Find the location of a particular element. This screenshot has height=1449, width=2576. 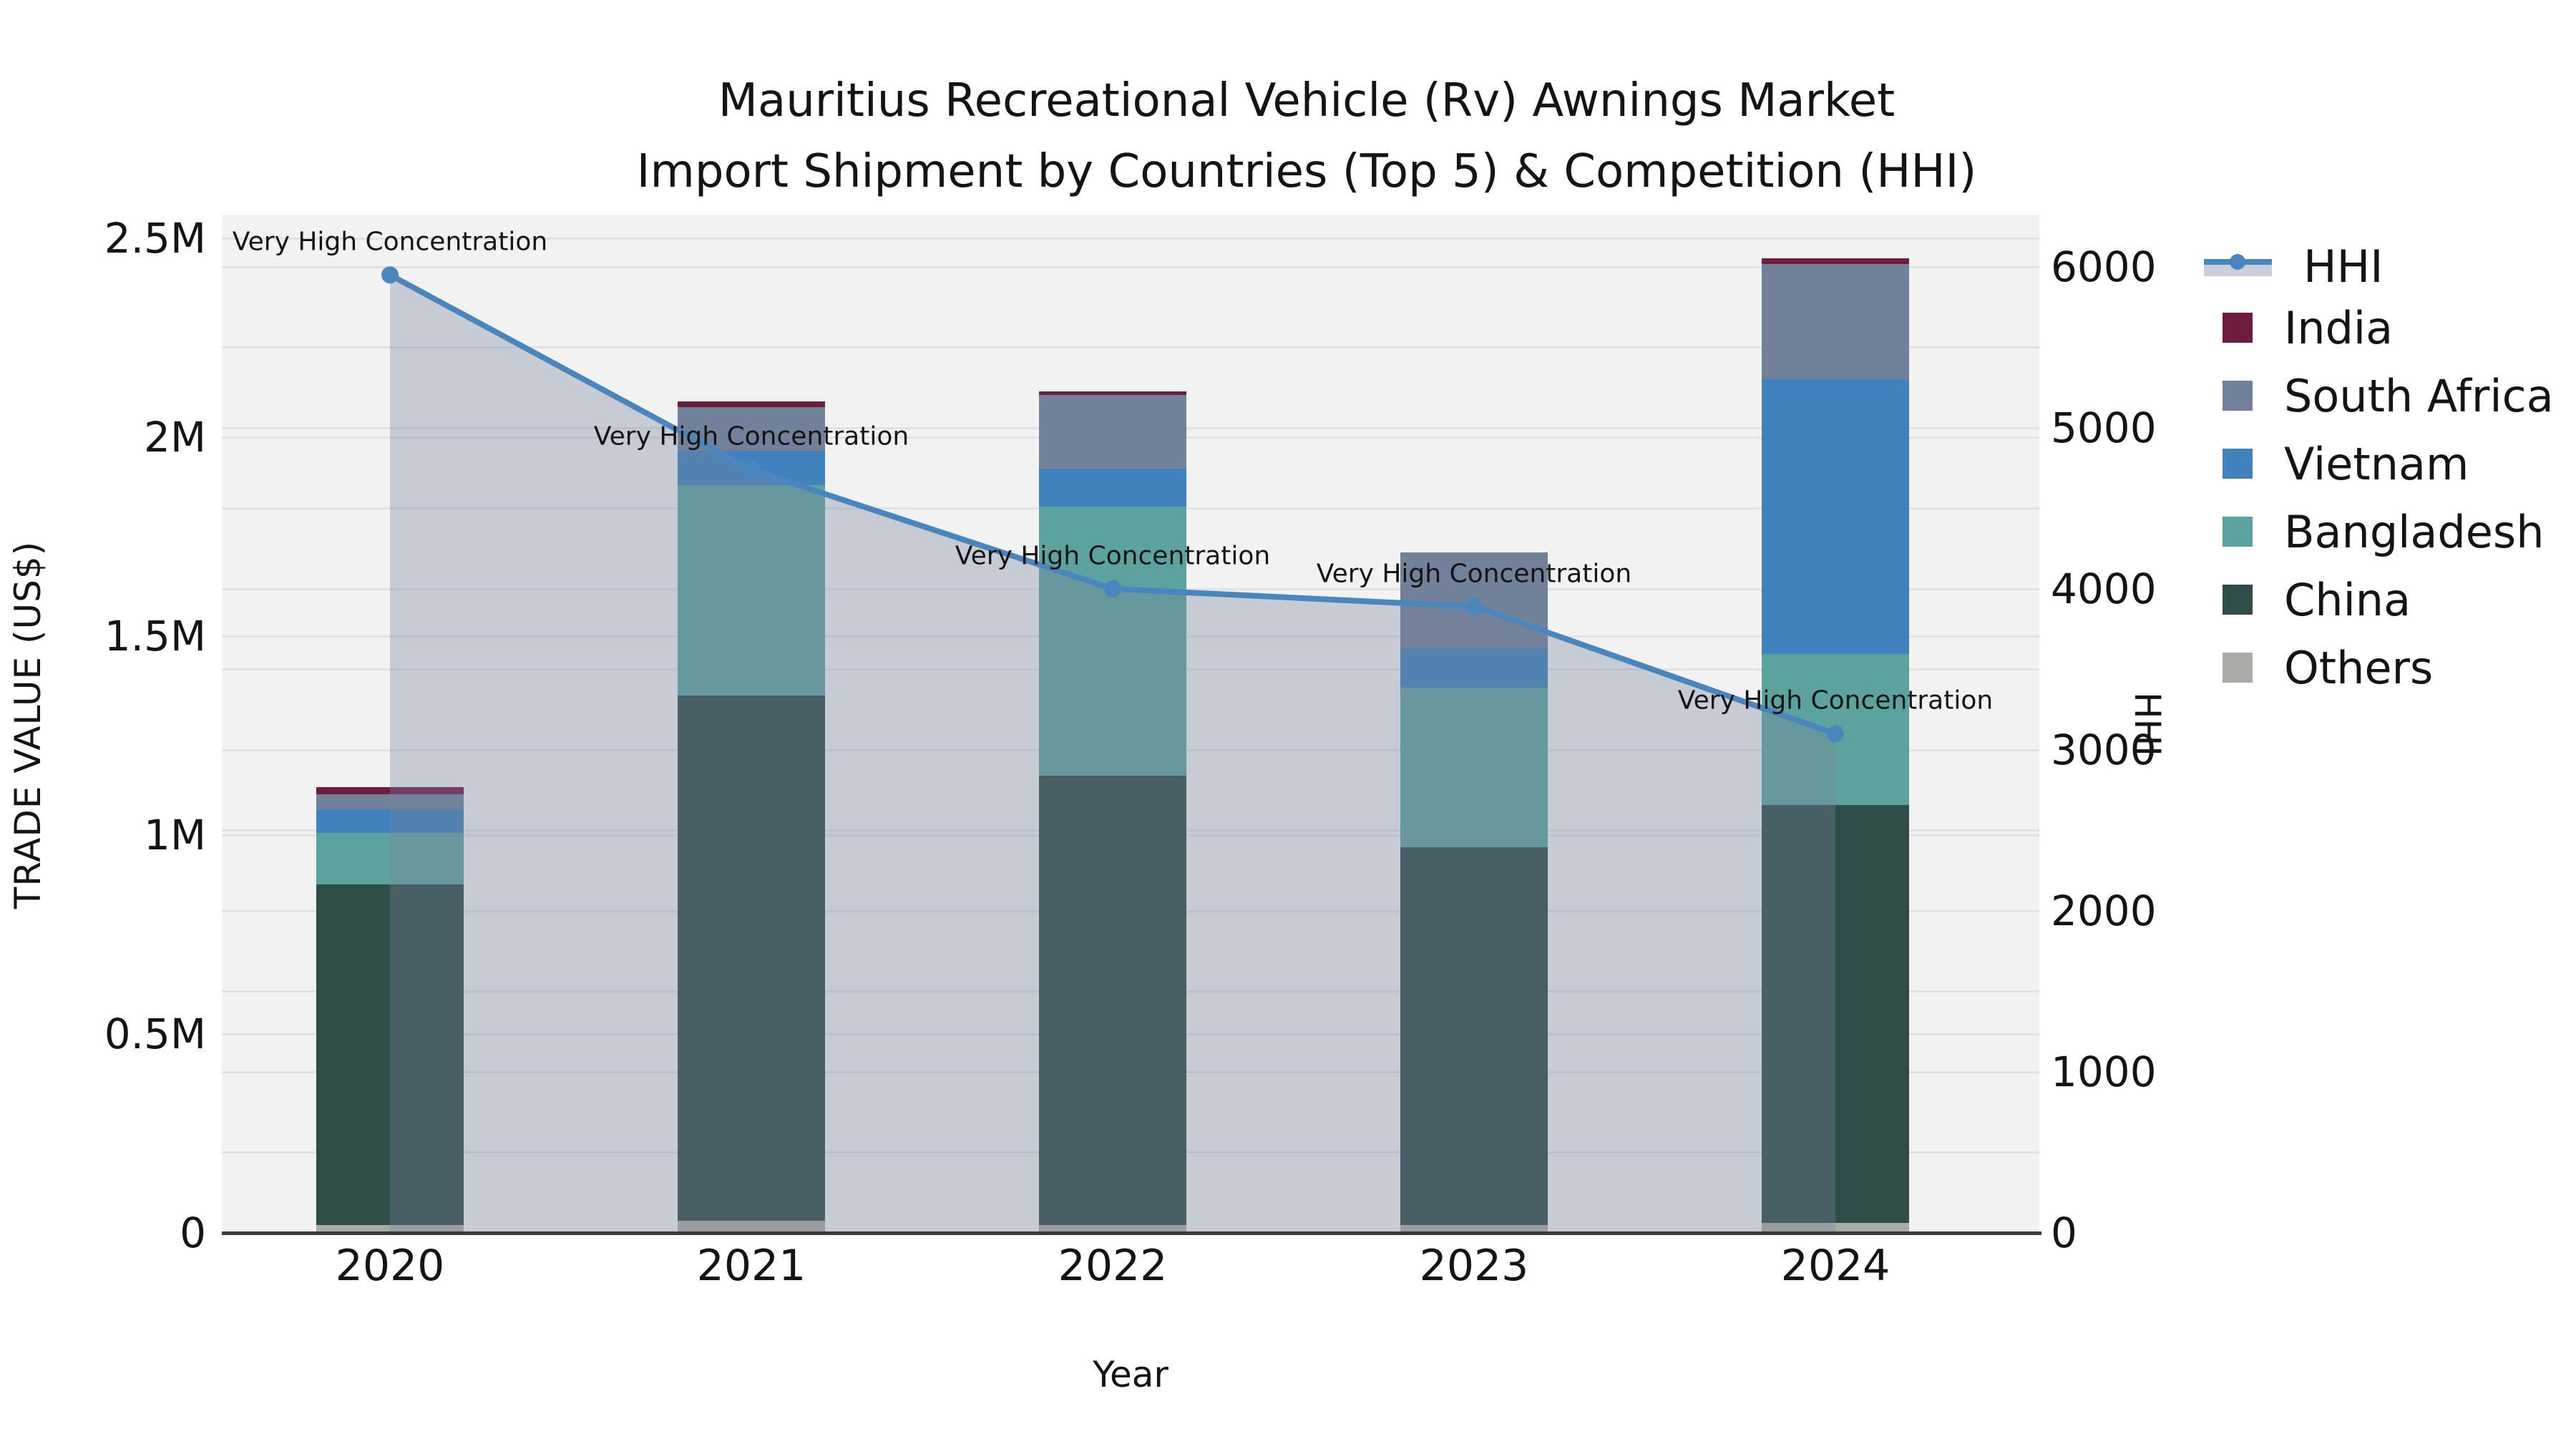

south-africa-color-swatch is located at coordinates (2238, 396).